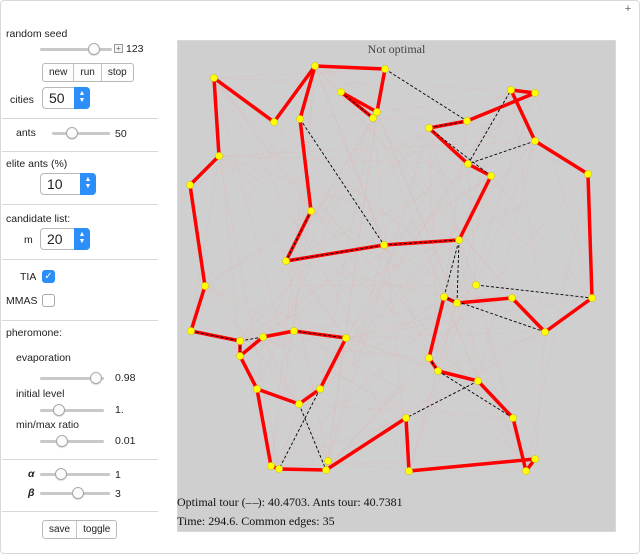  Describe the element at coordinates (66, 98) in the screenshot. I see `cities-select: 50 ▲ ▼` at that location.